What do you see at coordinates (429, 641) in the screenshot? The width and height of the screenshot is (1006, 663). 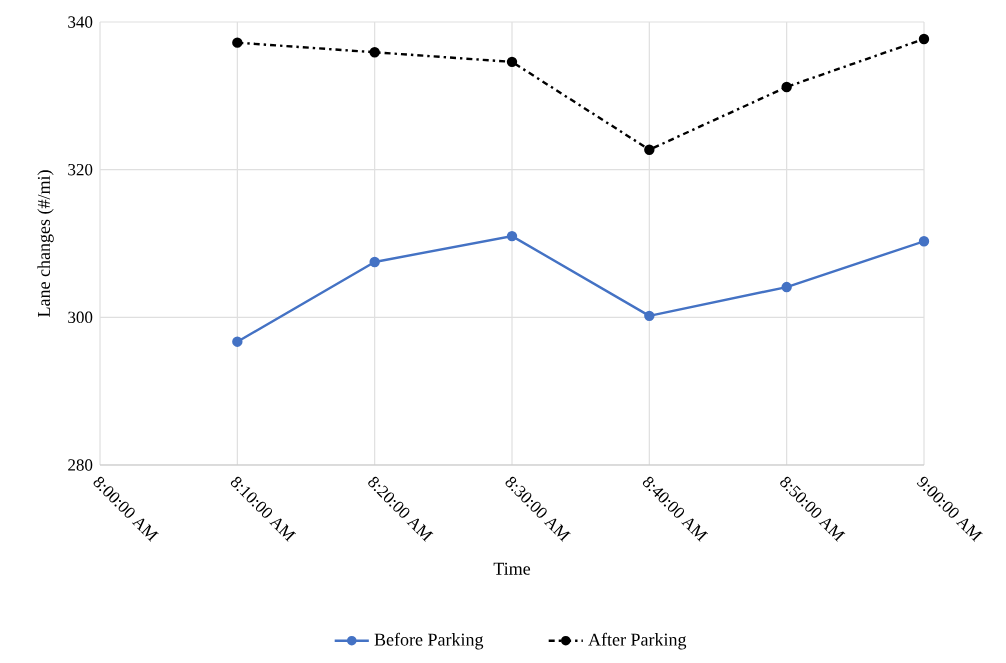 I see `legend-label: Before Parking` at bounding box center [429, 641].